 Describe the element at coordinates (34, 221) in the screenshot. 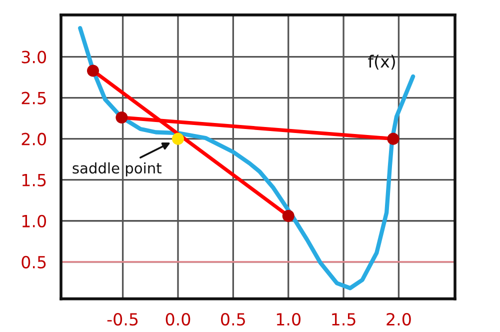

I see `y-tick-label: 1.0` at that location.